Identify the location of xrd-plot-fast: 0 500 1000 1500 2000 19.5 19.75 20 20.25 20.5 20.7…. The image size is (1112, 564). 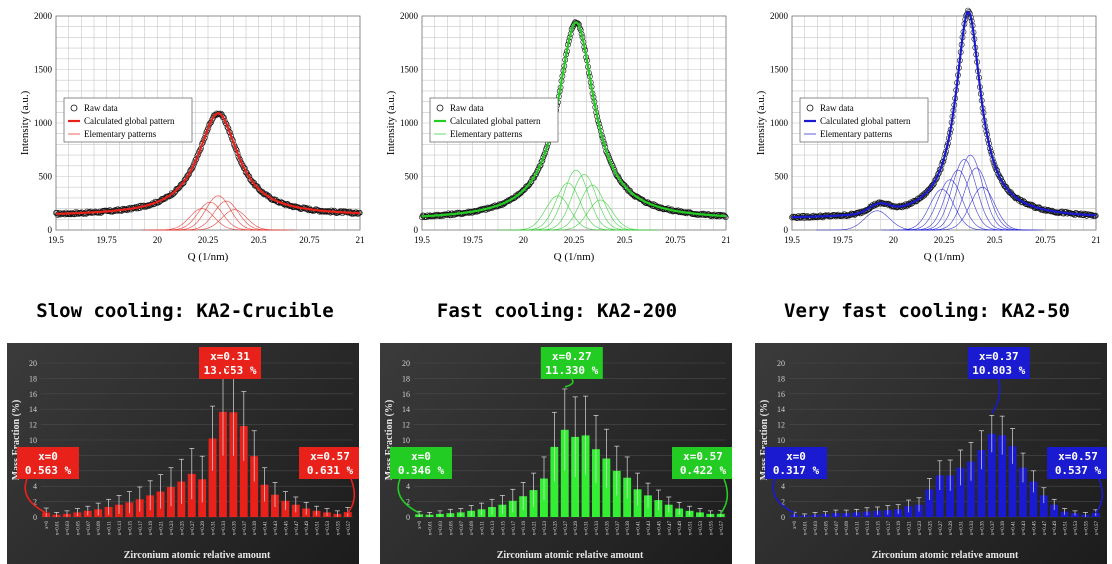
(558, 137).